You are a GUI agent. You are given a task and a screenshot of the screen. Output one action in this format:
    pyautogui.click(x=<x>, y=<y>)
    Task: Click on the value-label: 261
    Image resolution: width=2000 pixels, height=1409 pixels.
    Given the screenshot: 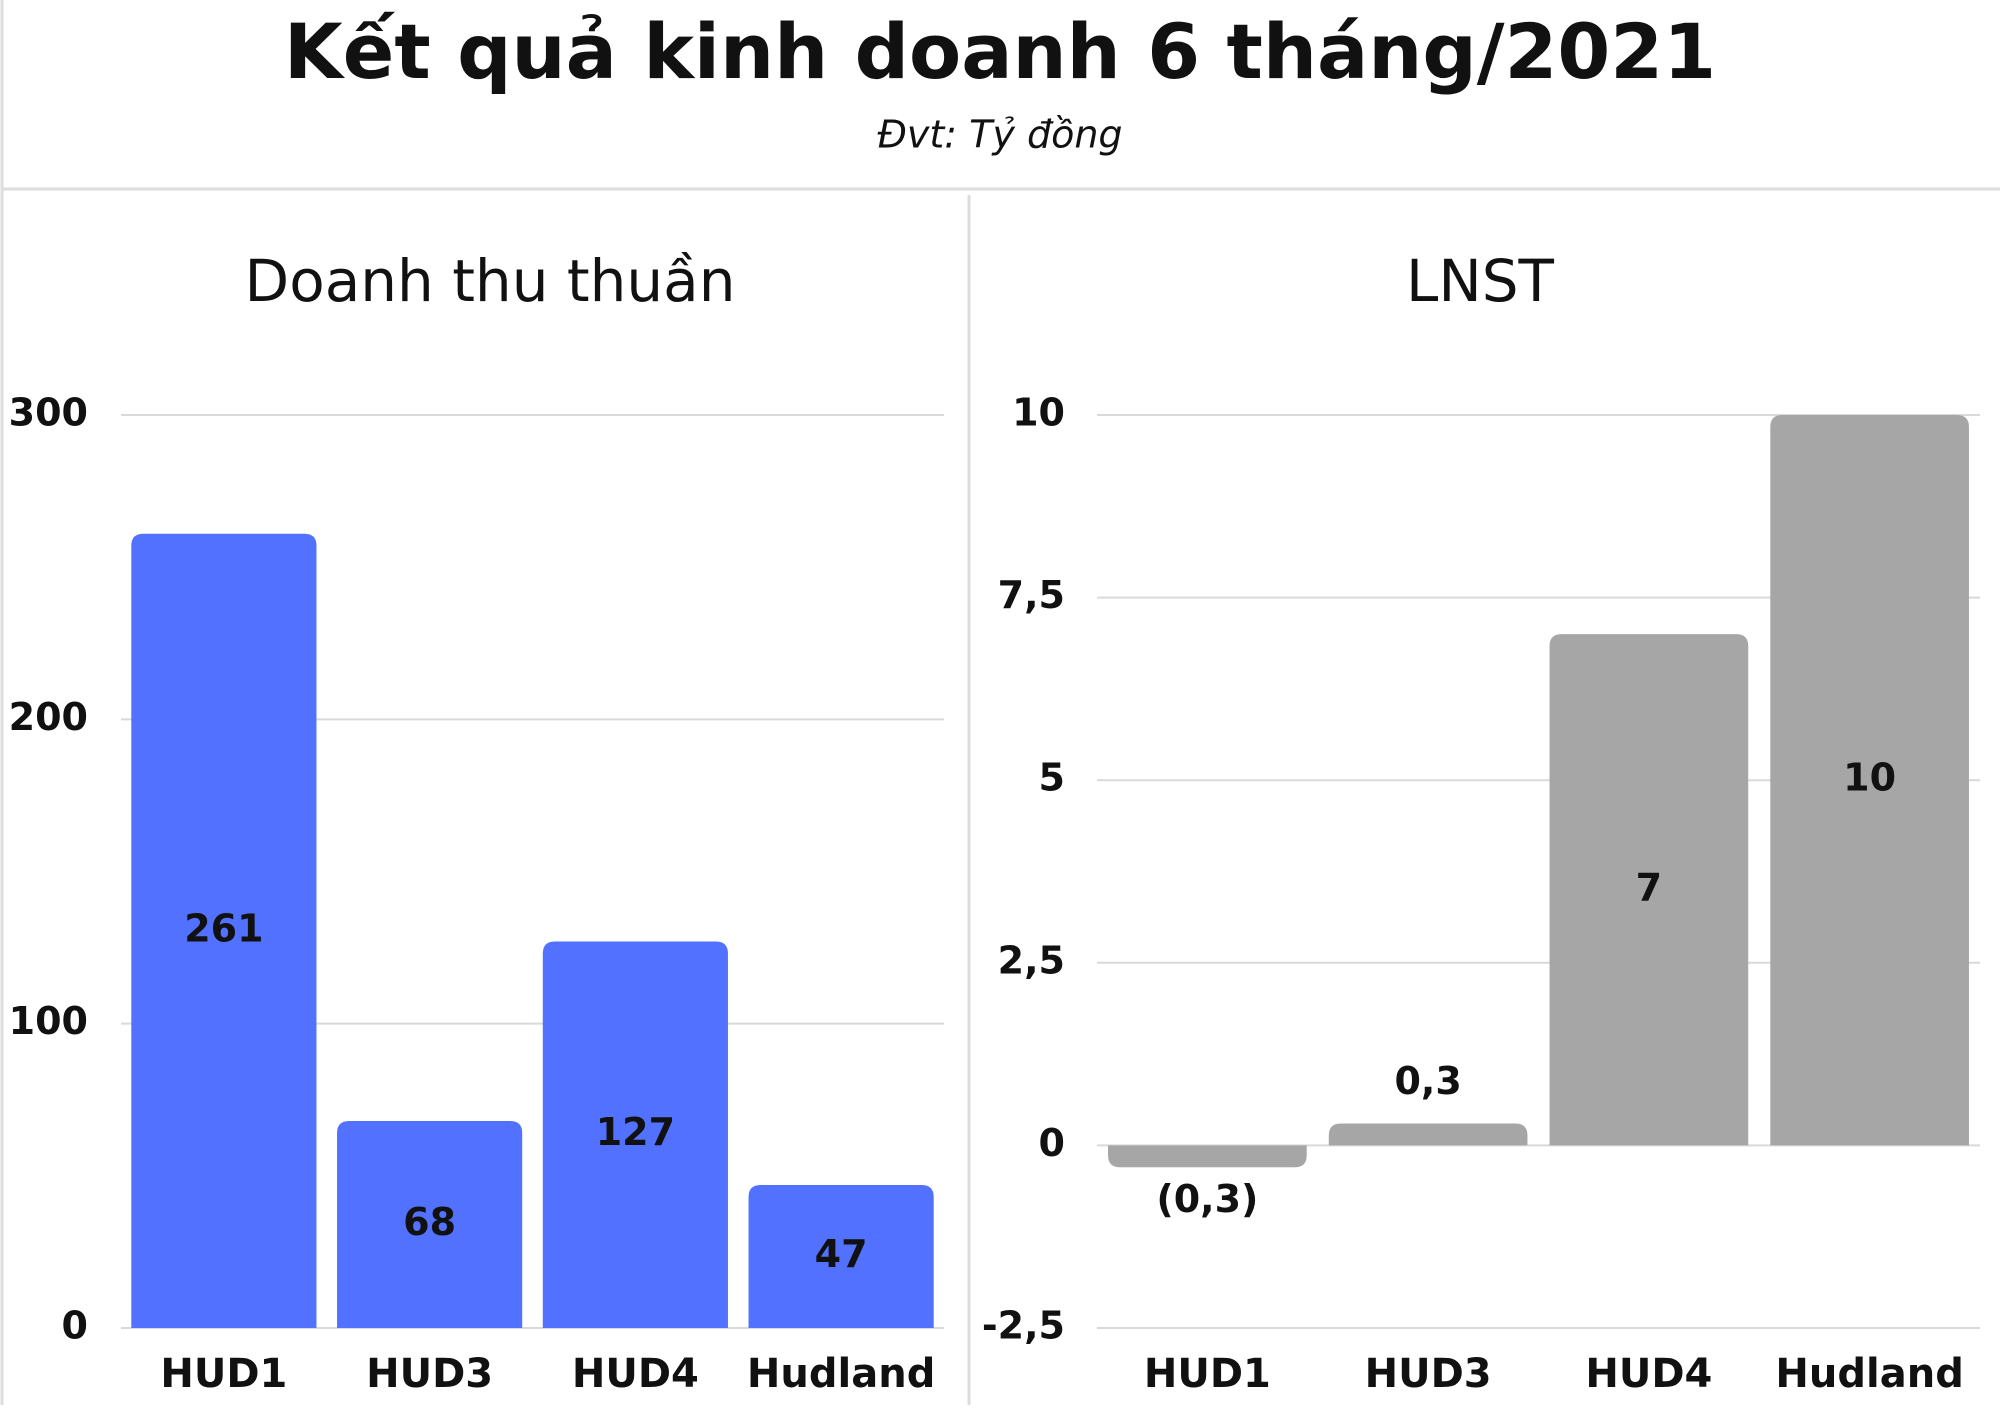 What is the action you would take?
    pyautogui.click(x=223, y=928)
    